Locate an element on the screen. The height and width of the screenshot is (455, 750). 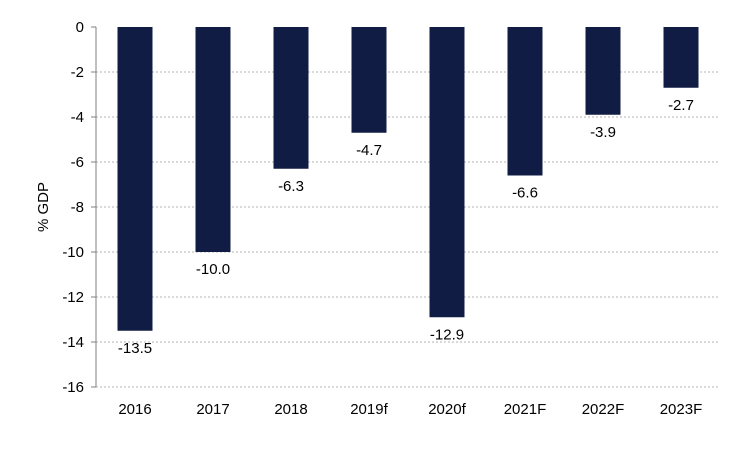
data-label: -6.6 is located at coordinates (525, 193).